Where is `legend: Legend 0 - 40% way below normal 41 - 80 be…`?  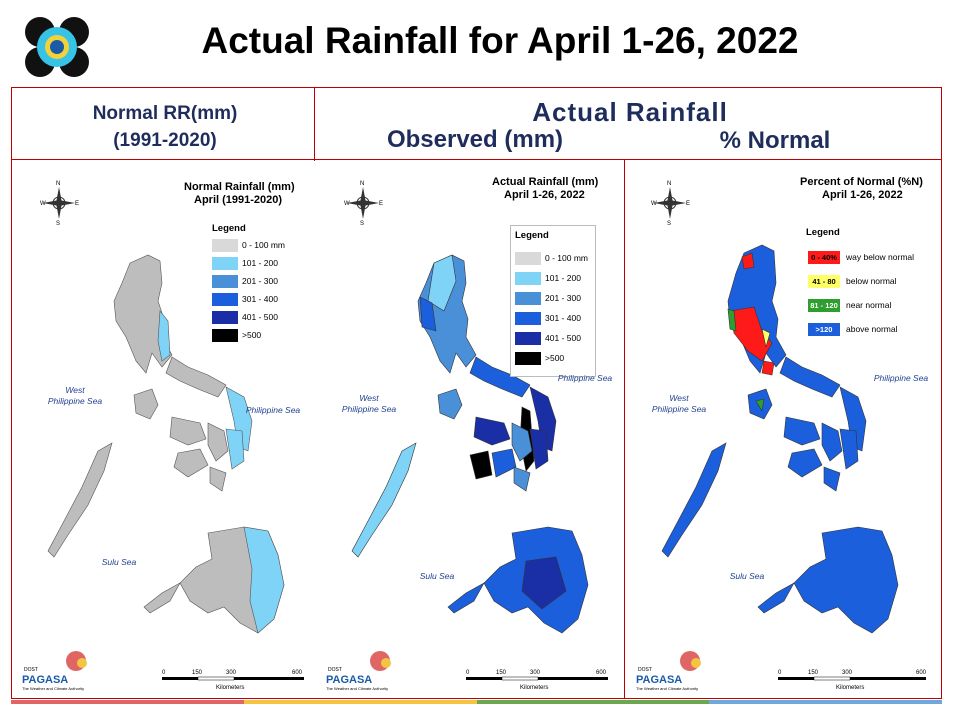
legend: Legend 0 - 40% way below normal 41 - 80 be… is located at coordinates (868, 281).